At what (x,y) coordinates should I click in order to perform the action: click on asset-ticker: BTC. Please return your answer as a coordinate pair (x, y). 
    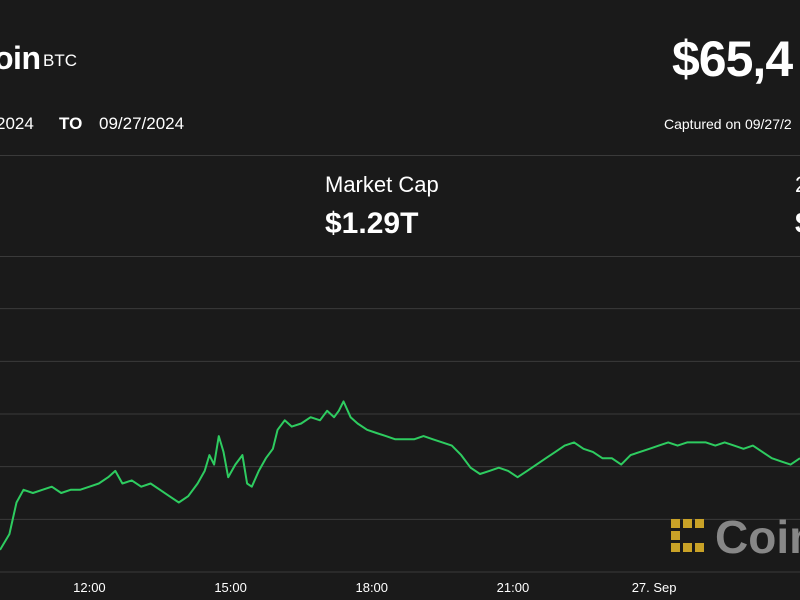
    Looking at the image, I should click on (60, 60).